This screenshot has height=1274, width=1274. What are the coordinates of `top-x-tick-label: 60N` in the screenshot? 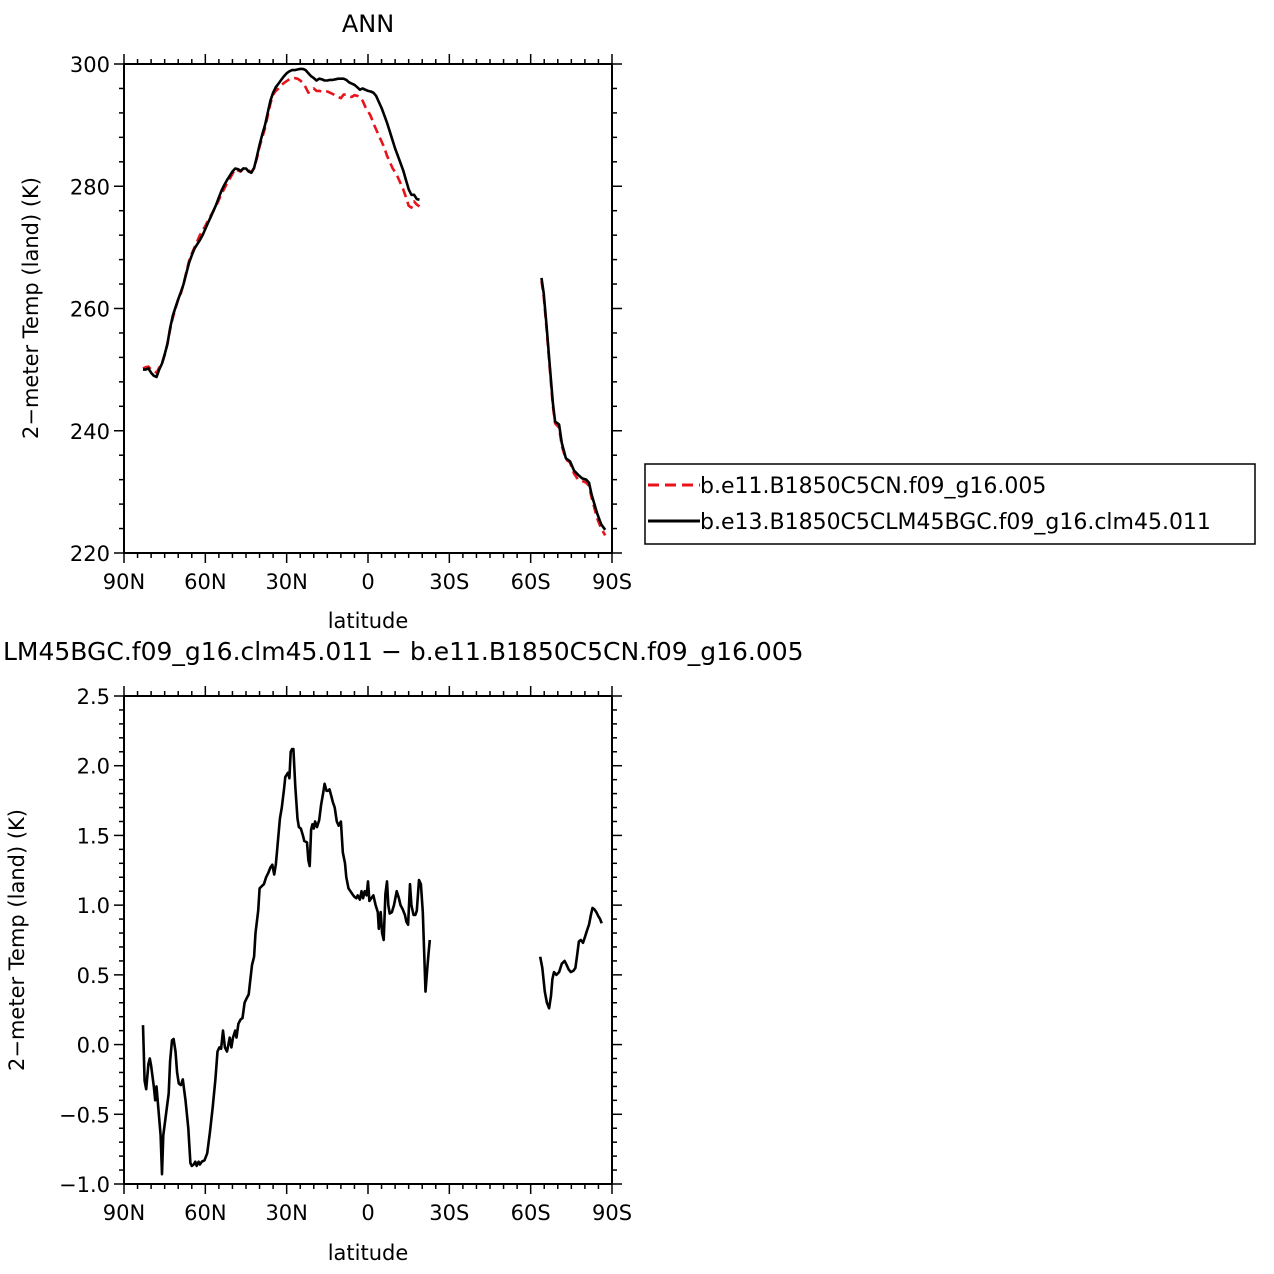 It's located at (205, 582).